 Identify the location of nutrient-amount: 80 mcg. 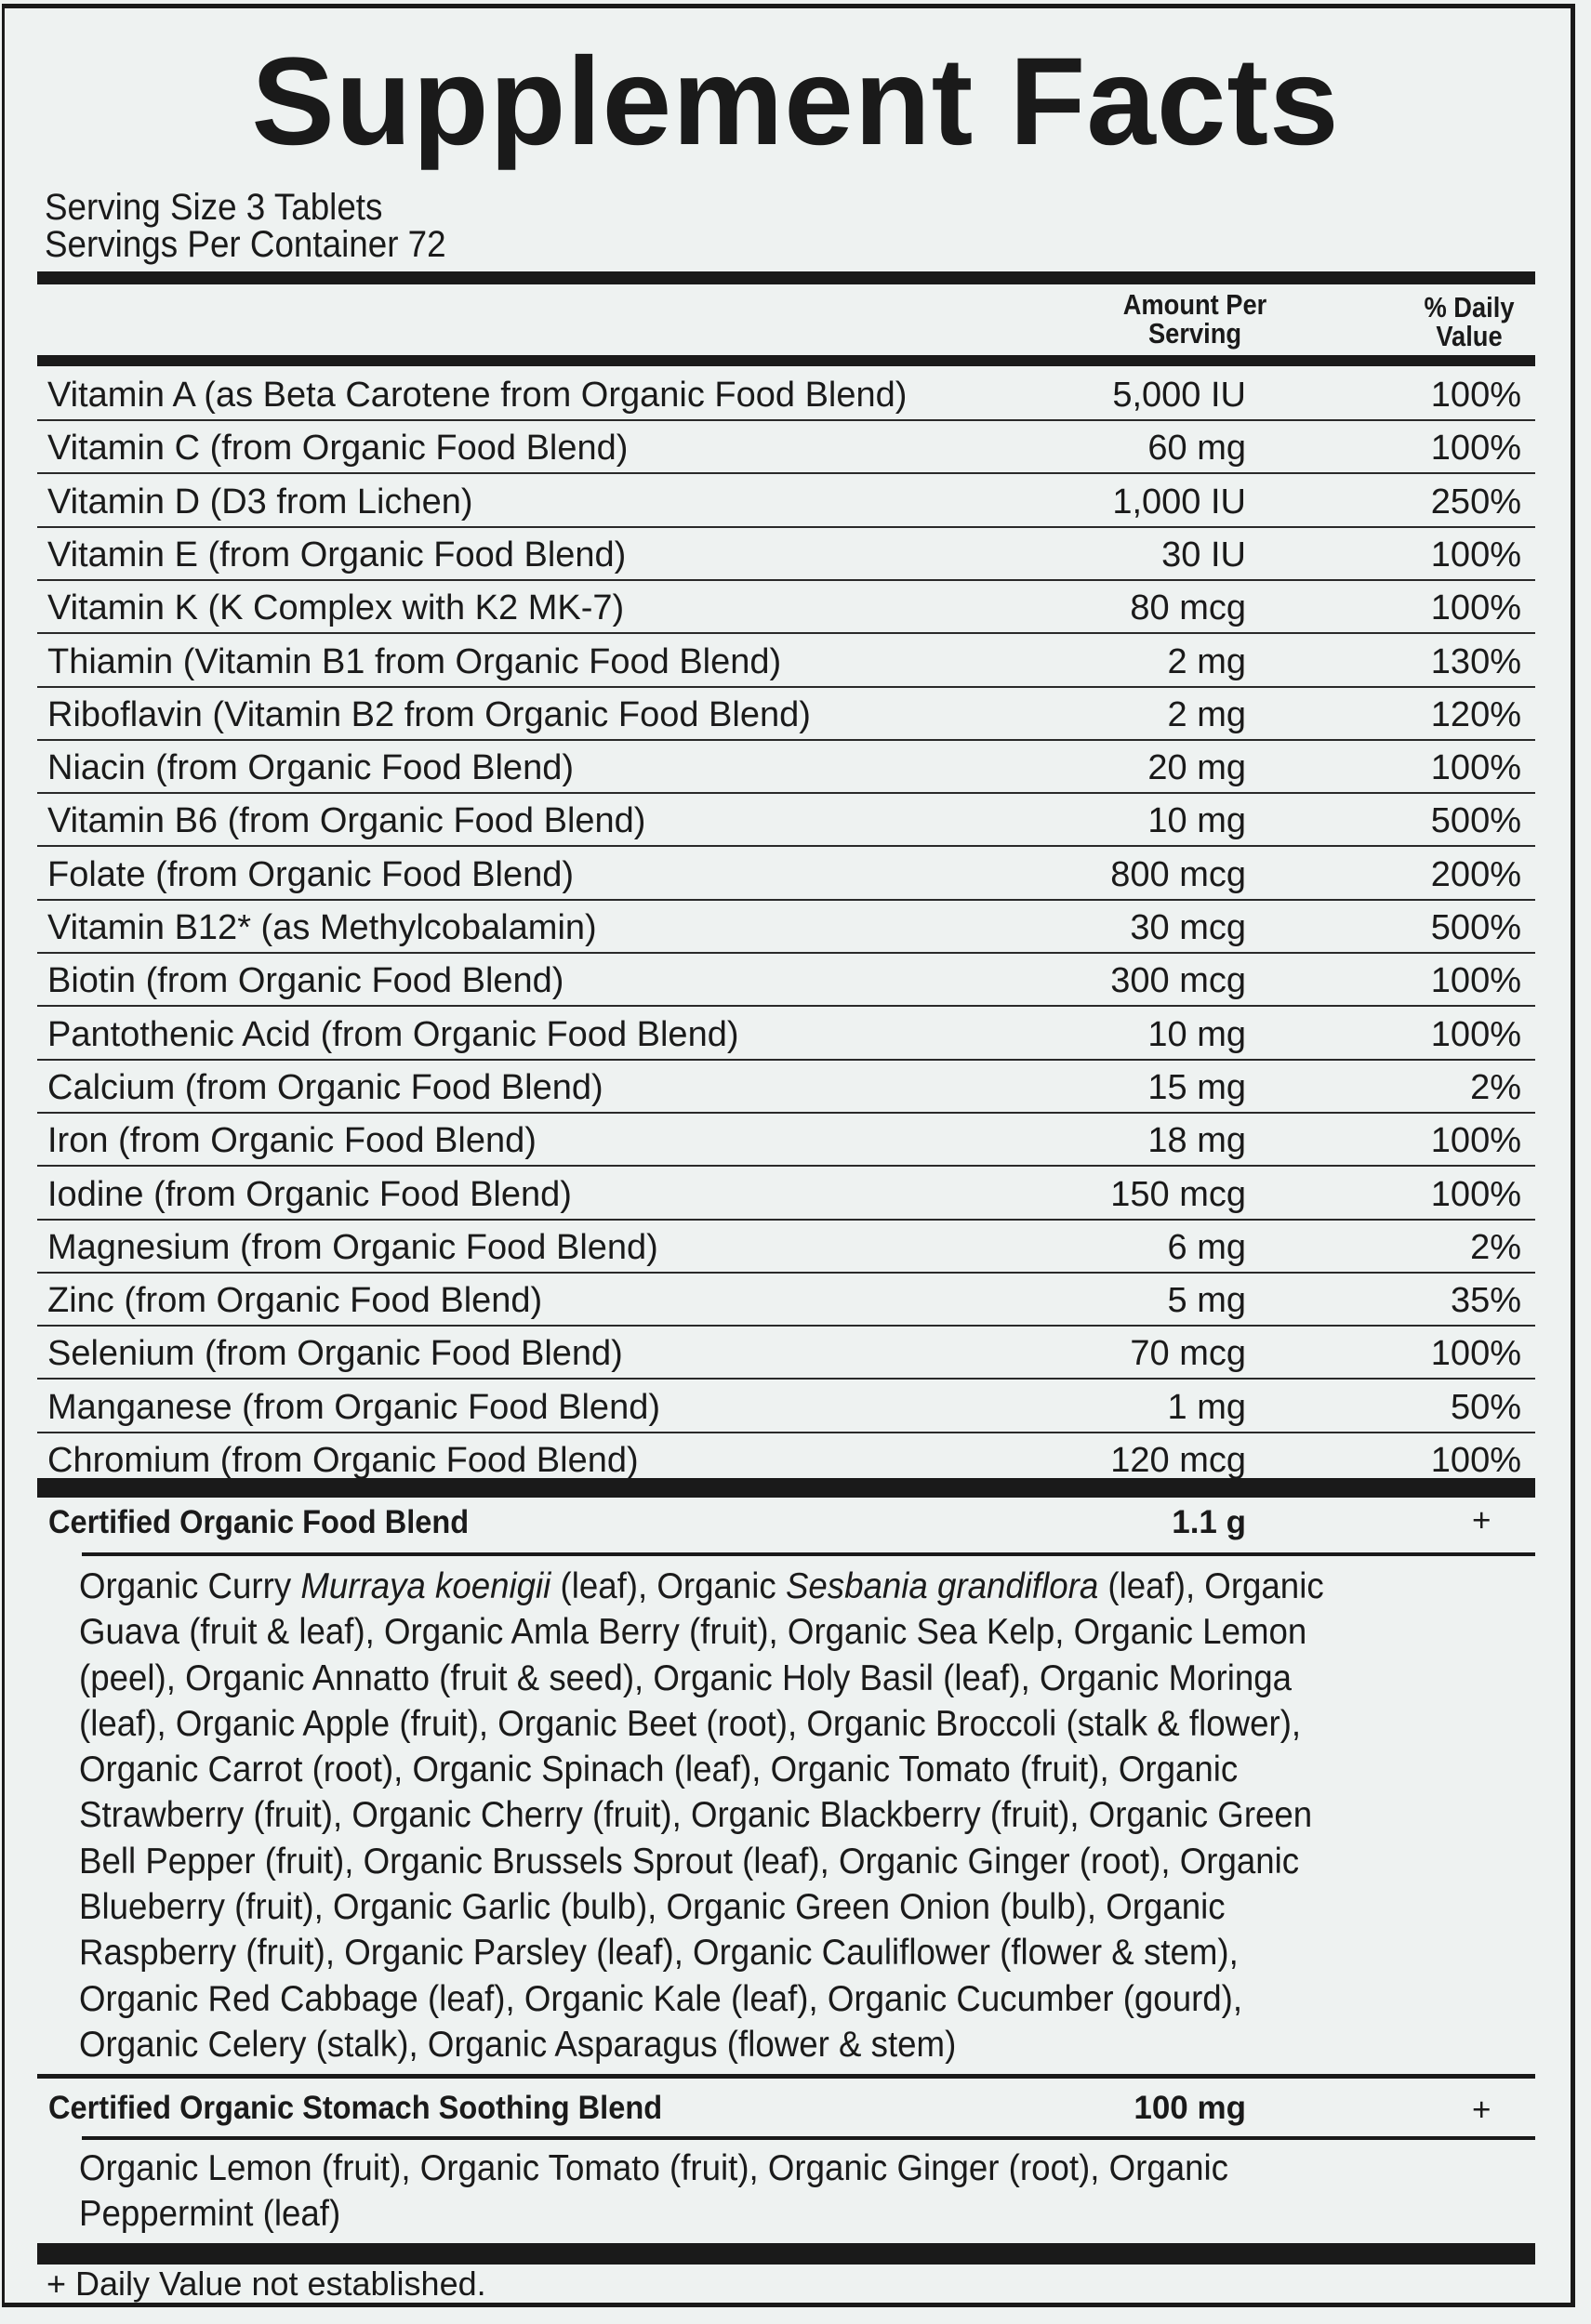
(1188, 608).